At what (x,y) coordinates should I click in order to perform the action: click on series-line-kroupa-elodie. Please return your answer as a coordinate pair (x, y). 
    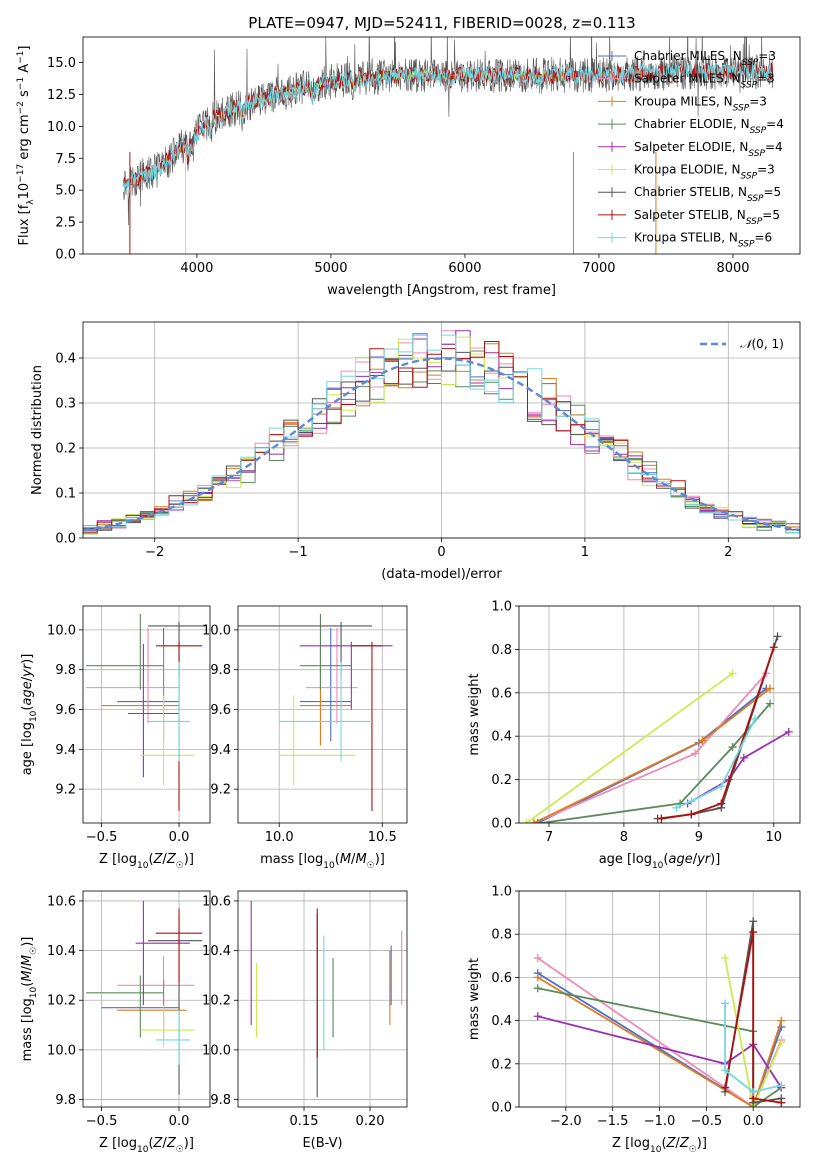
    Looking at the image, I should click on (629, 747).